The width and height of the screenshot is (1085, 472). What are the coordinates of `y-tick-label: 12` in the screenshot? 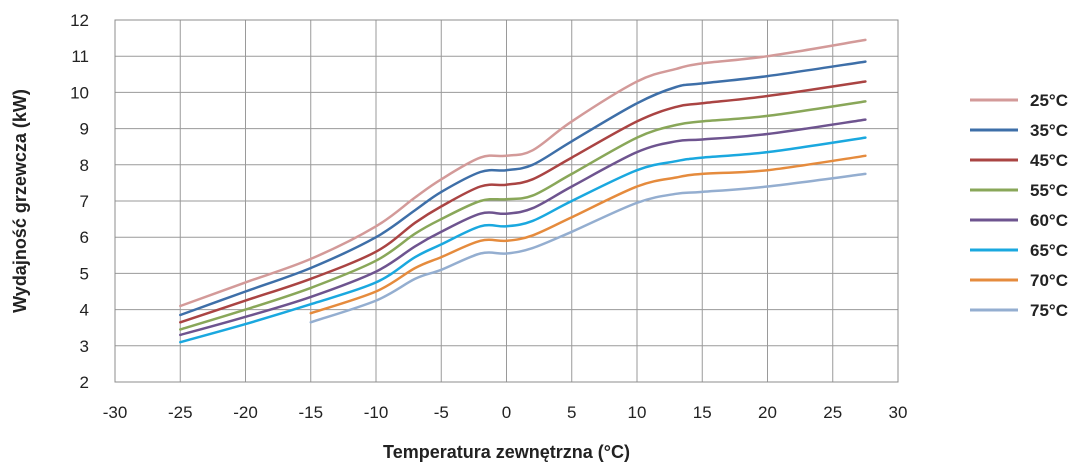 It's located at (79, 20).